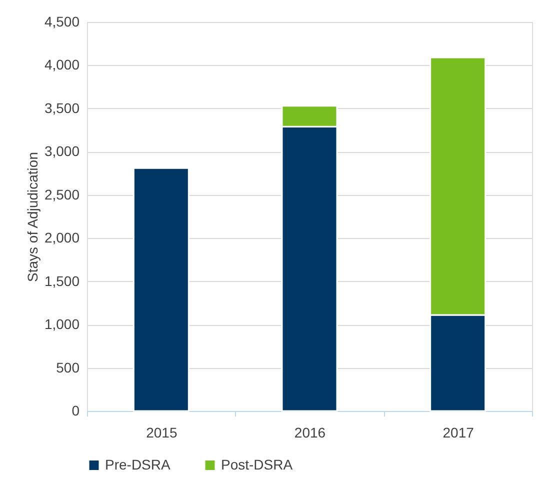 This screenshot has height=484, width=538. I want to click on y-axis-title: Stays of Adjudication, so click(32, 217).